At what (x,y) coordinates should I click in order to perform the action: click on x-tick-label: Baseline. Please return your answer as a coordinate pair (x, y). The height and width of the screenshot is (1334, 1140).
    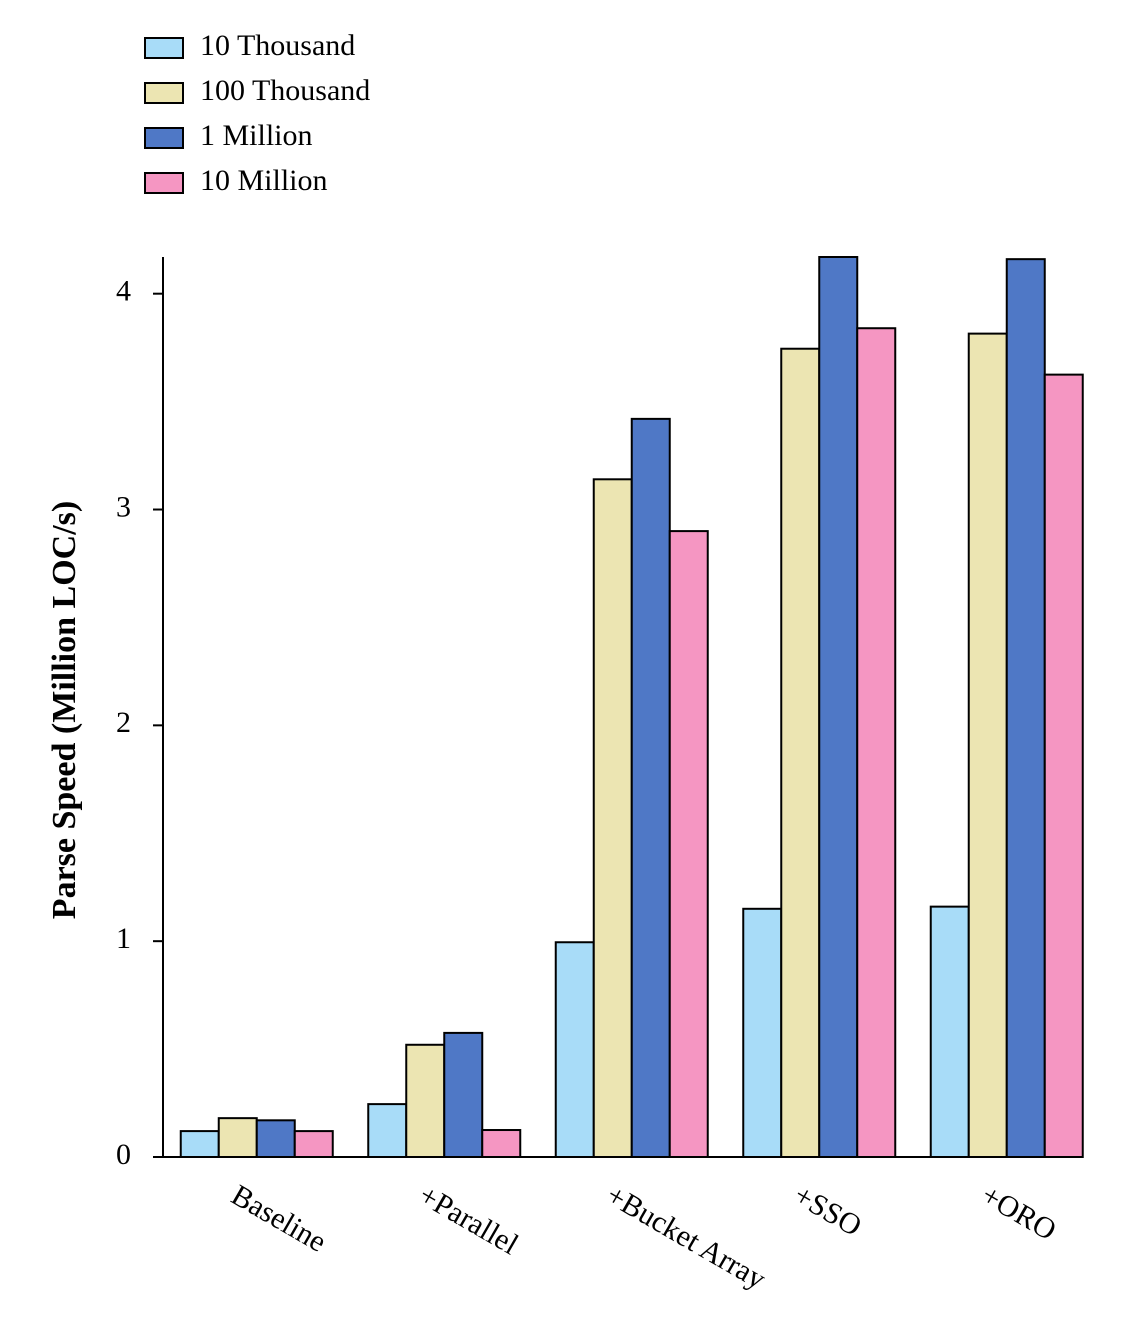
    Looking at the image, I should click on (279, 1218).